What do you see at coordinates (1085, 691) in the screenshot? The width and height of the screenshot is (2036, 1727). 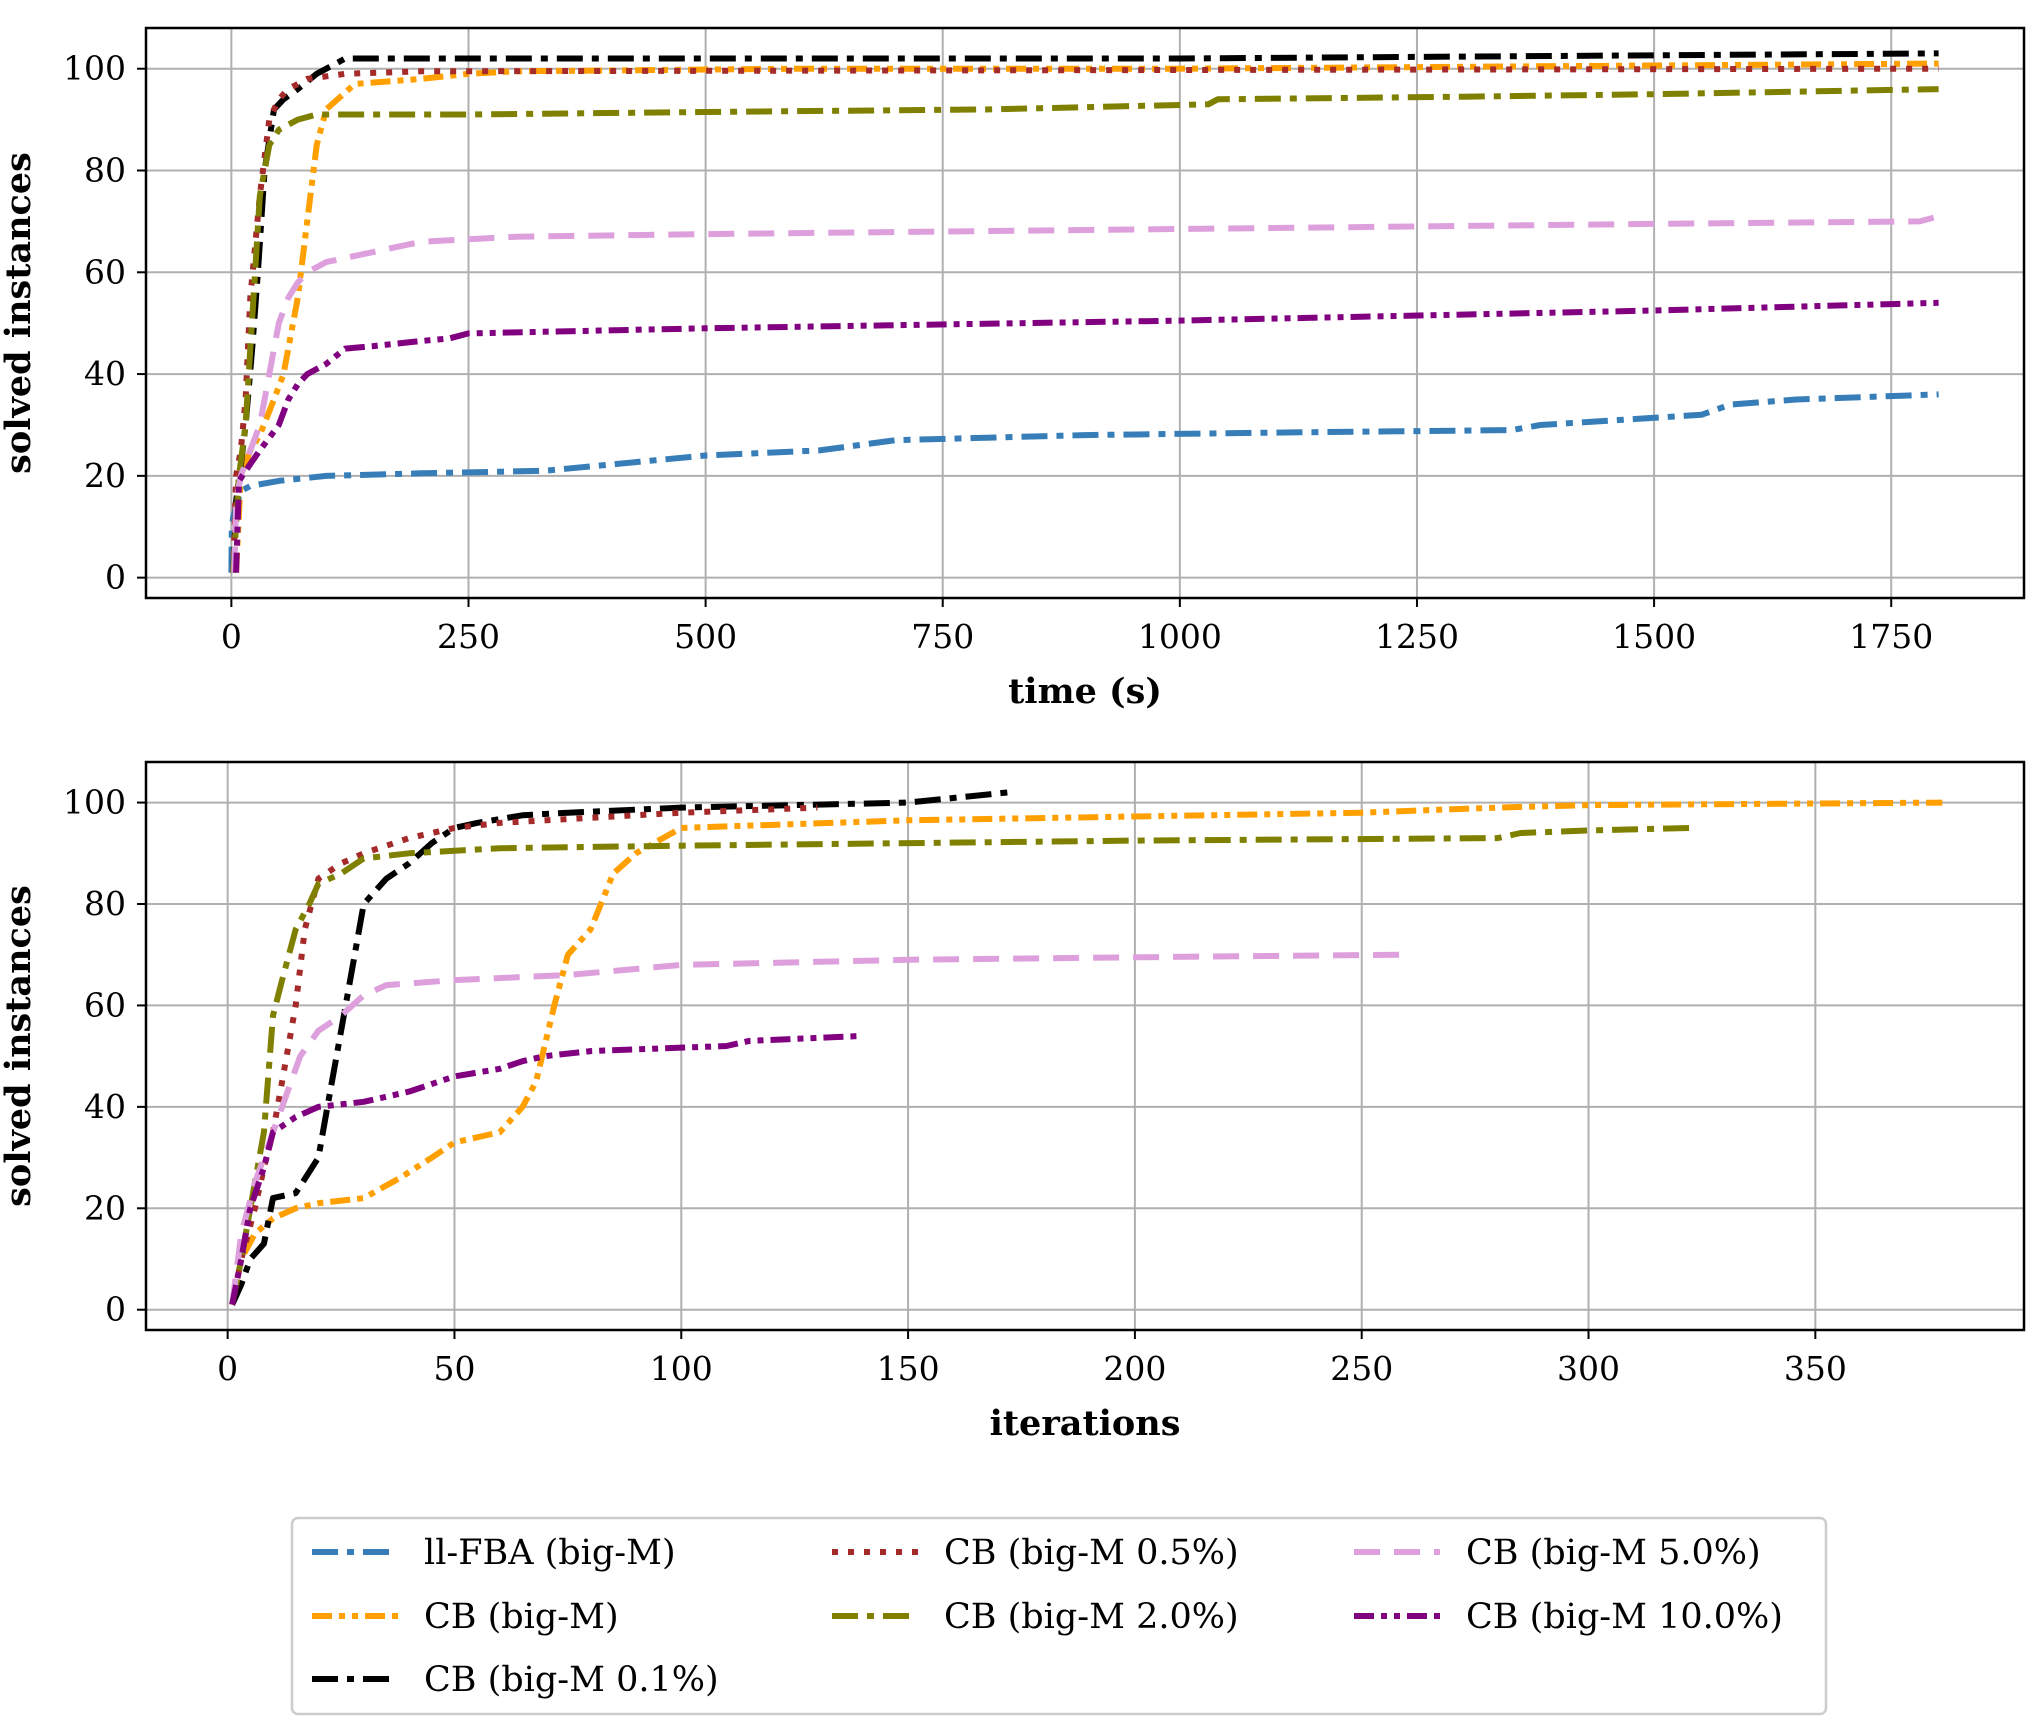 I see `x-axis-label: time (s)` at bounding box center [1085, 691].